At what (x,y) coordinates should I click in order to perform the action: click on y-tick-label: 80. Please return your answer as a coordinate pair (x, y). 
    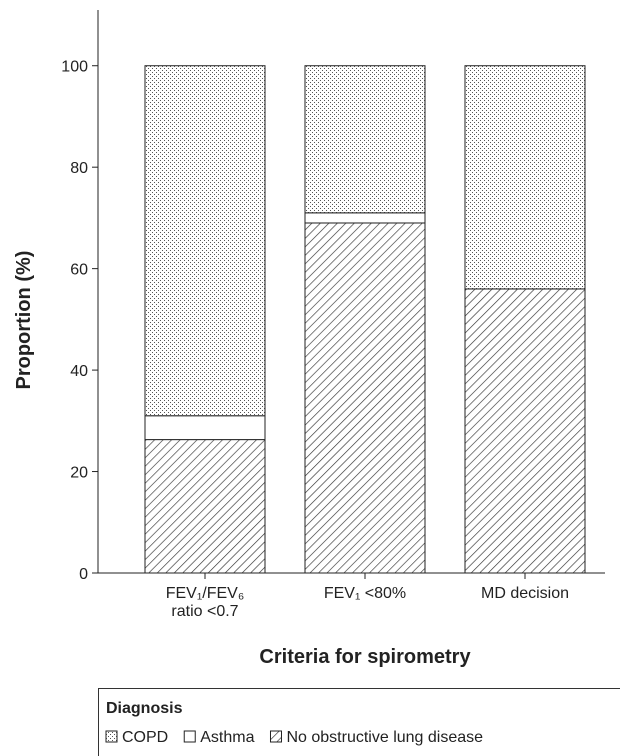
    Looking at the image, I should click on (79, 168).